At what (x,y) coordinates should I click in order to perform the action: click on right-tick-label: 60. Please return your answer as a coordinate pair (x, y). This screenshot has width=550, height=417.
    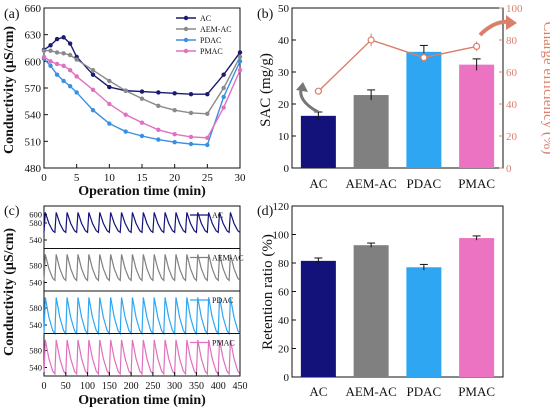
    Looking at the image, I should click on (512, 73).